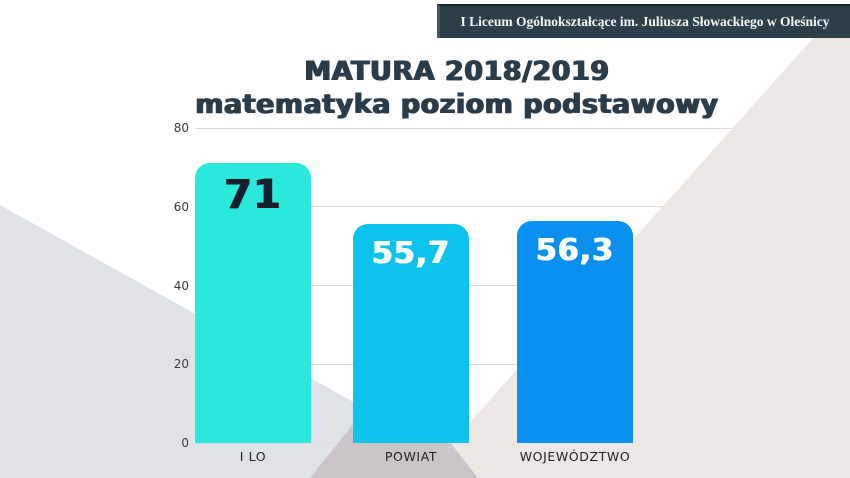 The height and width of the screenshot is (478, 850). What do you see at coordinates (181, 128) in the screenshot?
I see `y-axis-tick-80: 80` at bounding box center [181, 128].